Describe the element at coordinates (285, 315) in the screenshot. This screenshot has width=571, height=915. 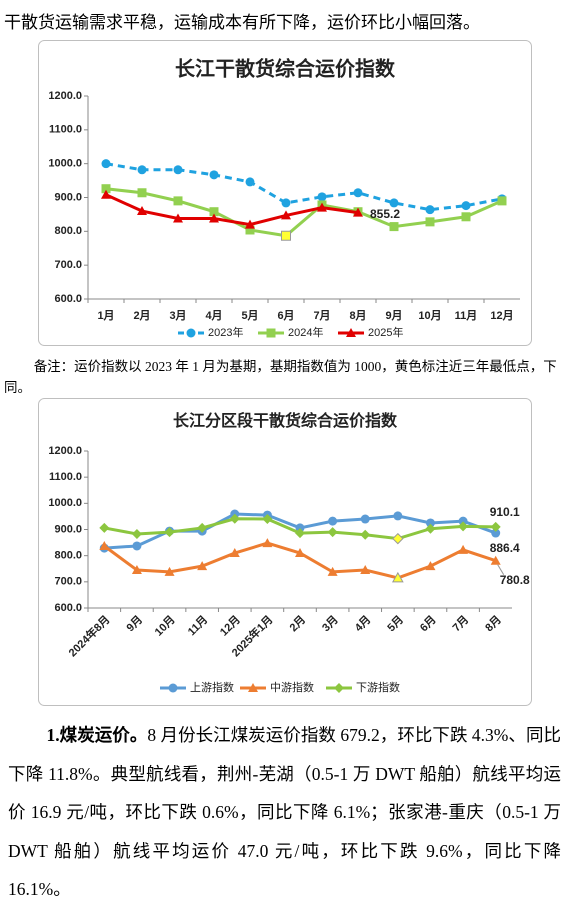
I see `x-tick-label: 6月` at that location.